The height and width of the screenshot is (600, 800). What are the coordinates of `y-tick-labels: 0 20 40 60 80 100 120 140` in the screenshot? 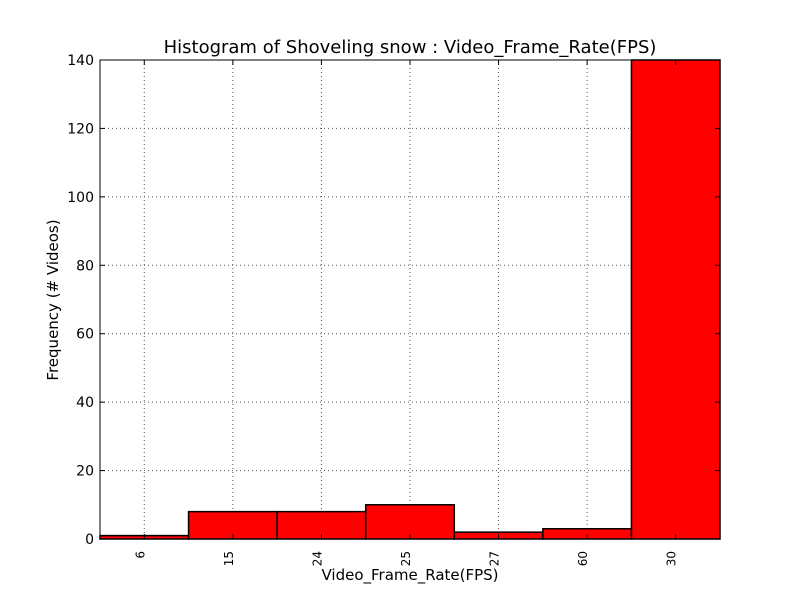 It's located at (80, 300).